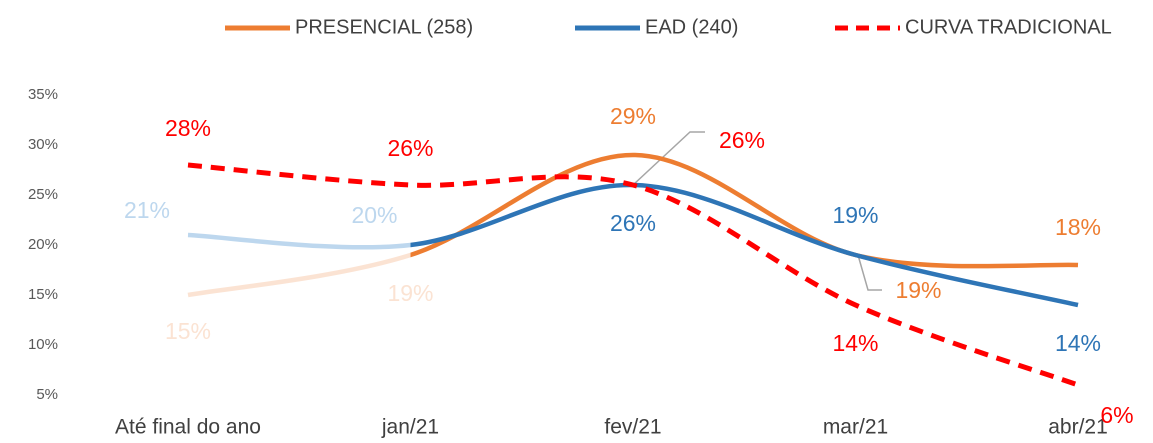 The height and width of the screenshot is (443, 1153). I want to click on y-tick-label: 10%, so click(43, 344).